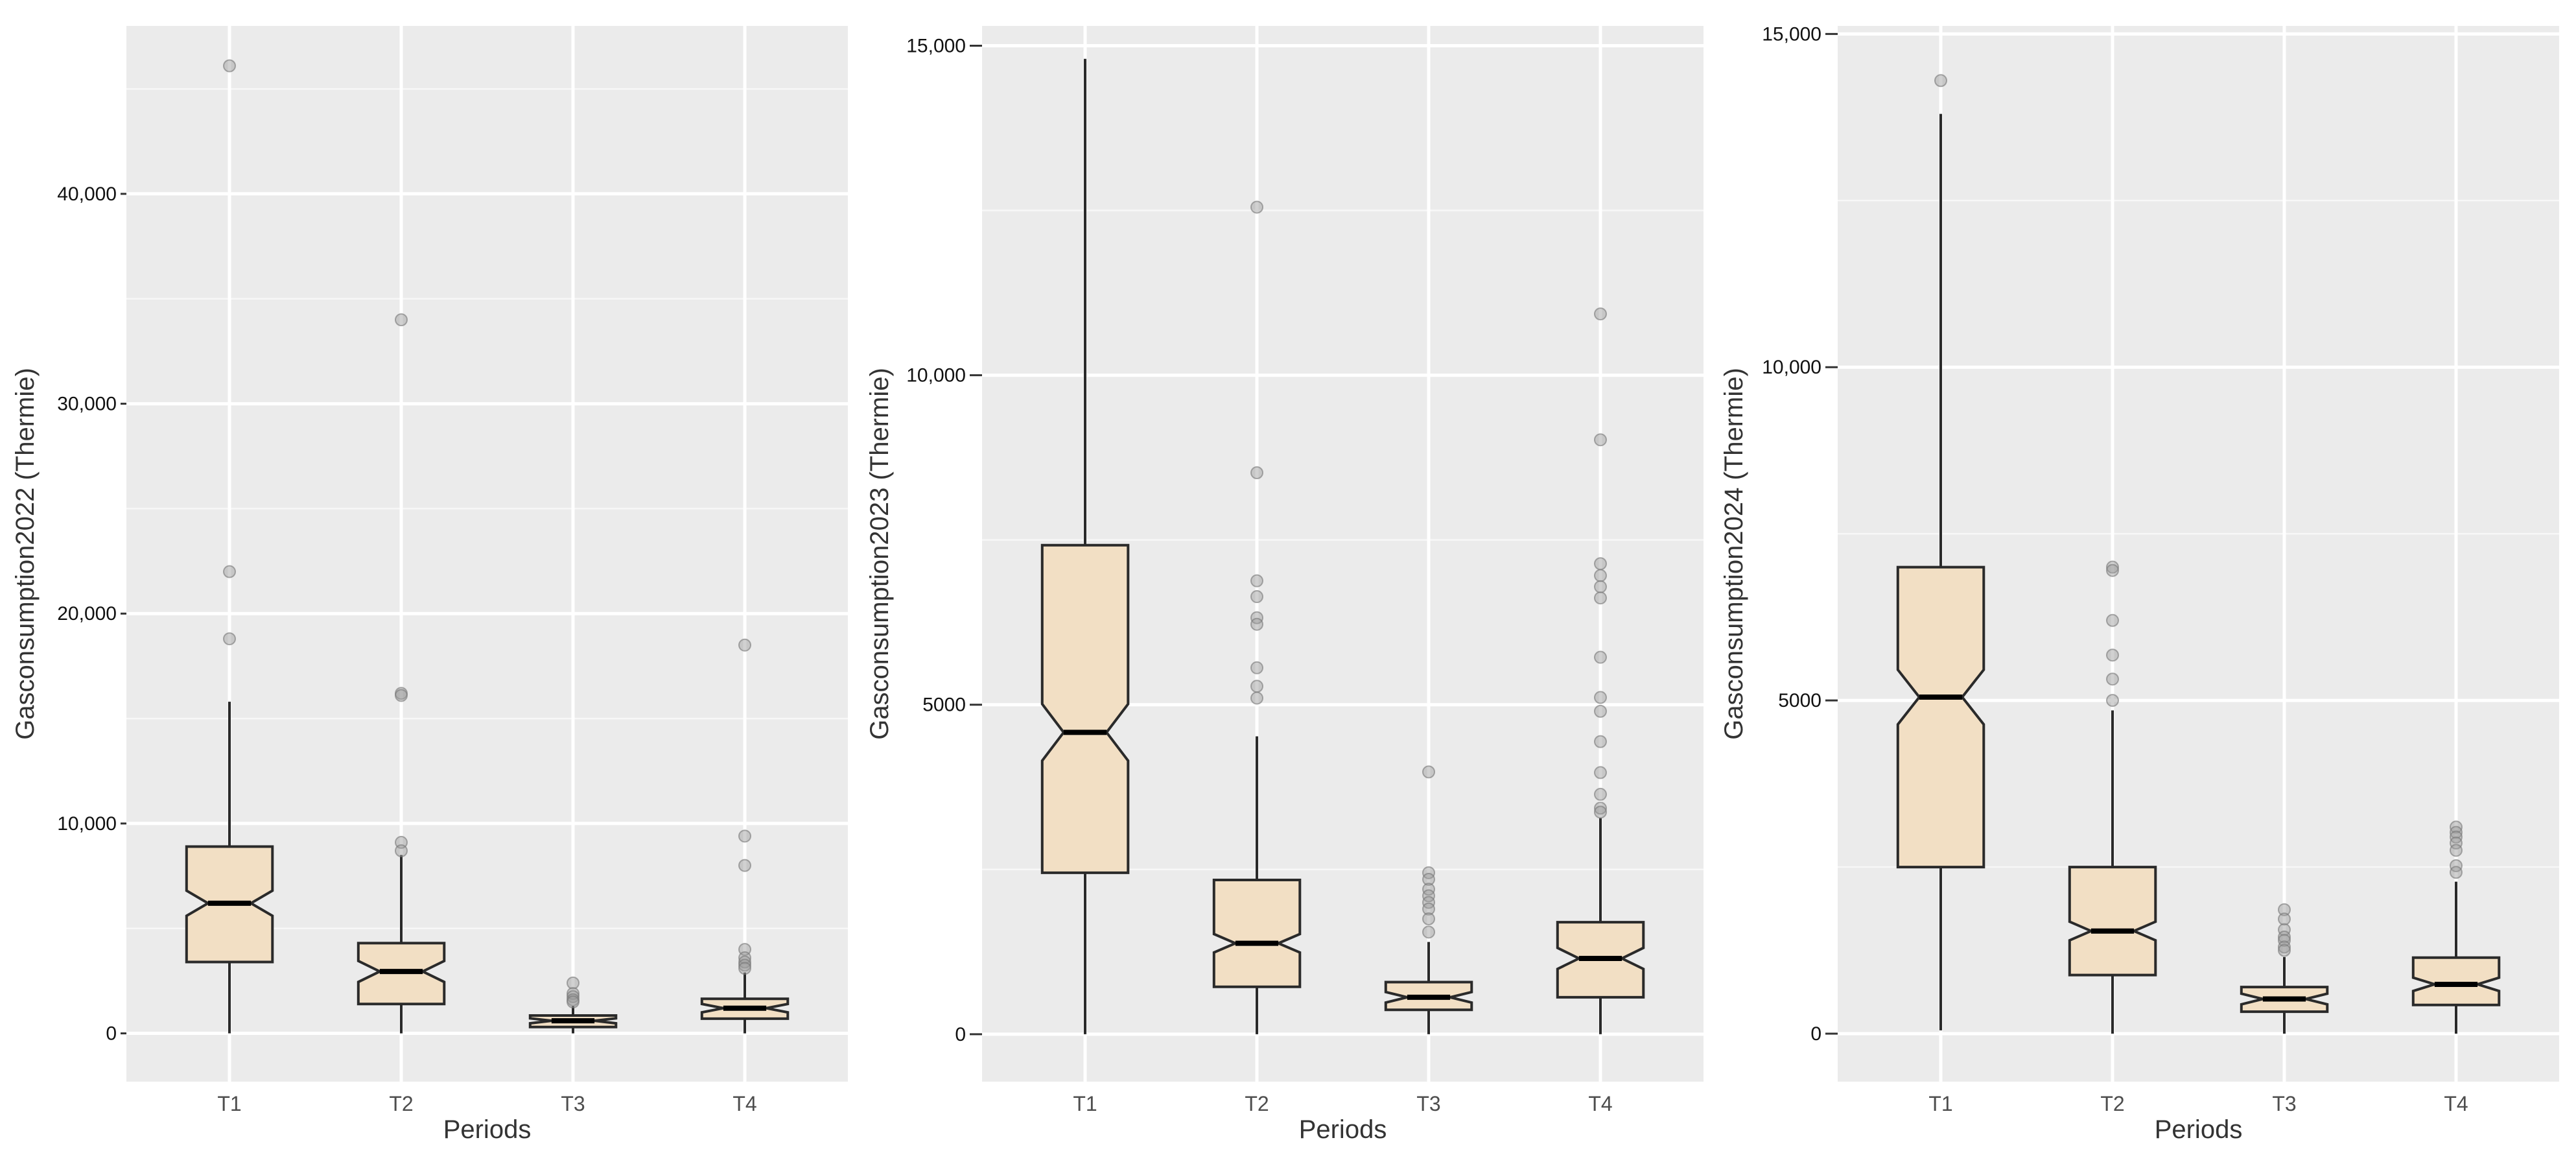 Image resolution: width=2576 pixels, height=1164 pixels. Describe the element at coordinates (1734, 554) in the screenshot. I see `y-axis-title: Gasconsumption2024 (Thermie)` at that location.